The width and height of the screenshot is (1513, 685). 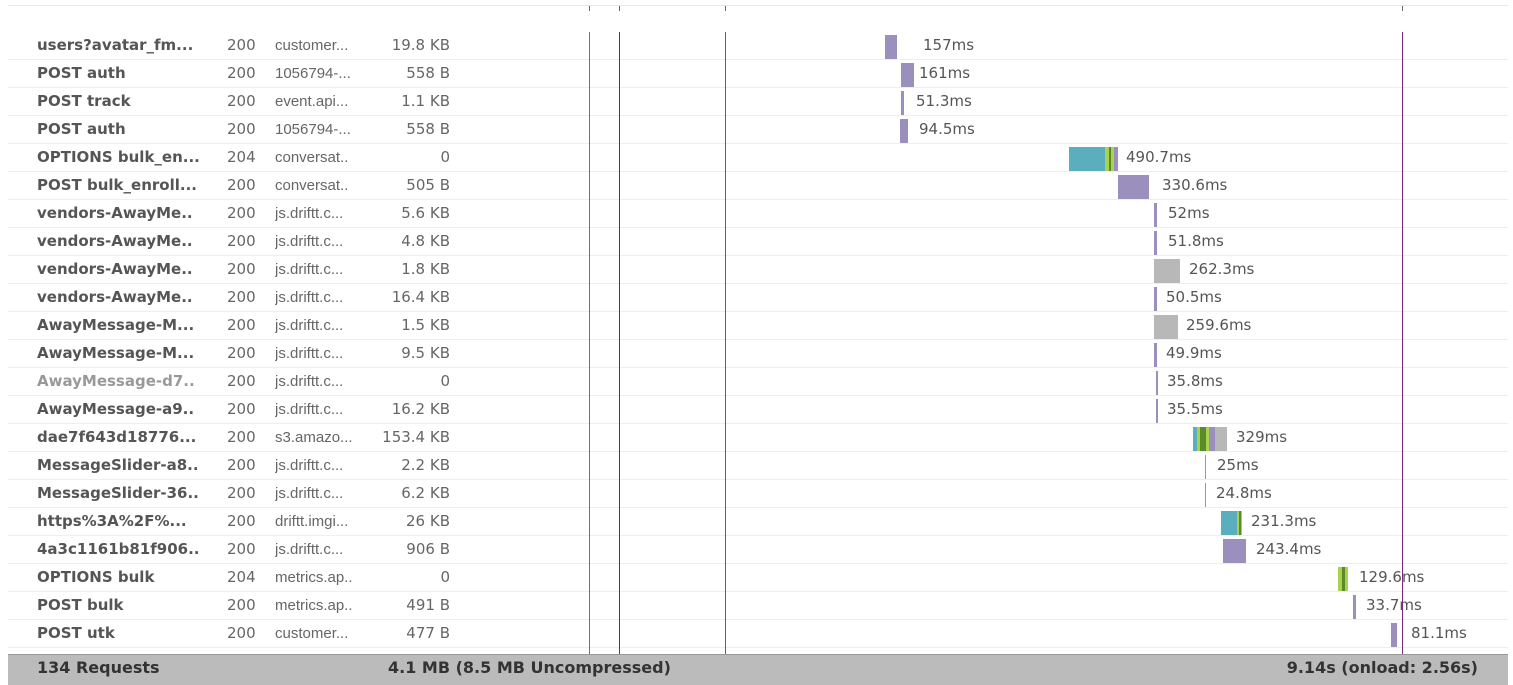 I want to click on total-time: 9.14s (onload: 2.56s), so click(x=1382, y=667).